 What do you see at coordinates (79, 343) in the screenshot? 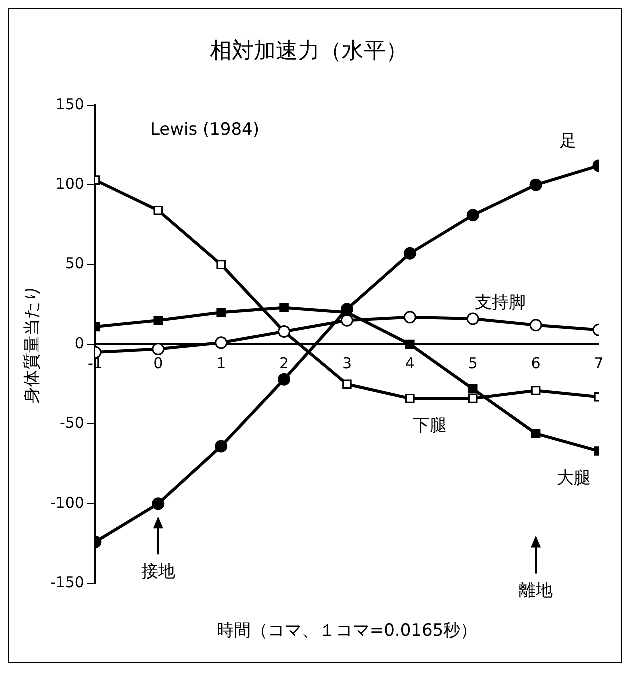
I see `y-tick-label: 0` at bounding box center [79, 343].